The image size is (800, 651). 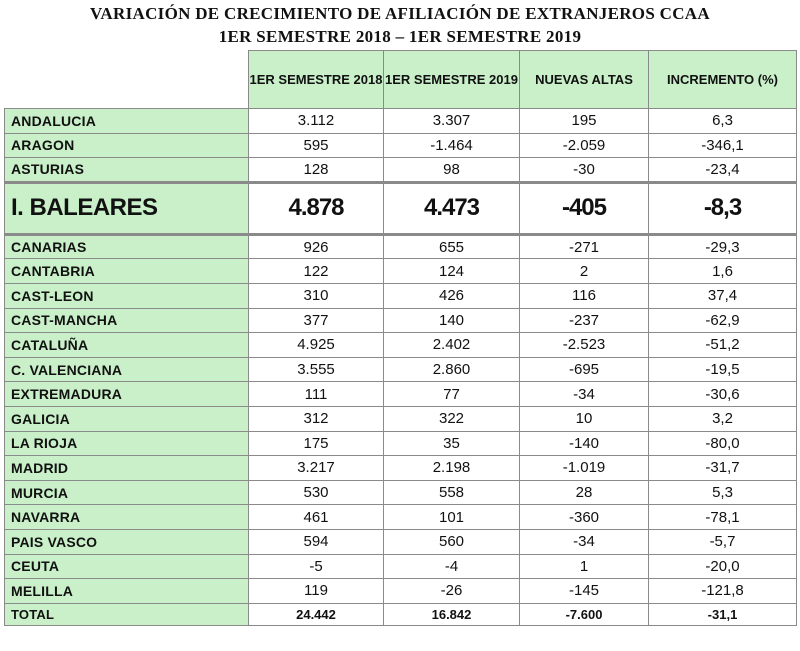 What do you see at coordinates (584, 468) in the screenshot?
I see `value-altas: -1.019` at bounding box center [584, 468].